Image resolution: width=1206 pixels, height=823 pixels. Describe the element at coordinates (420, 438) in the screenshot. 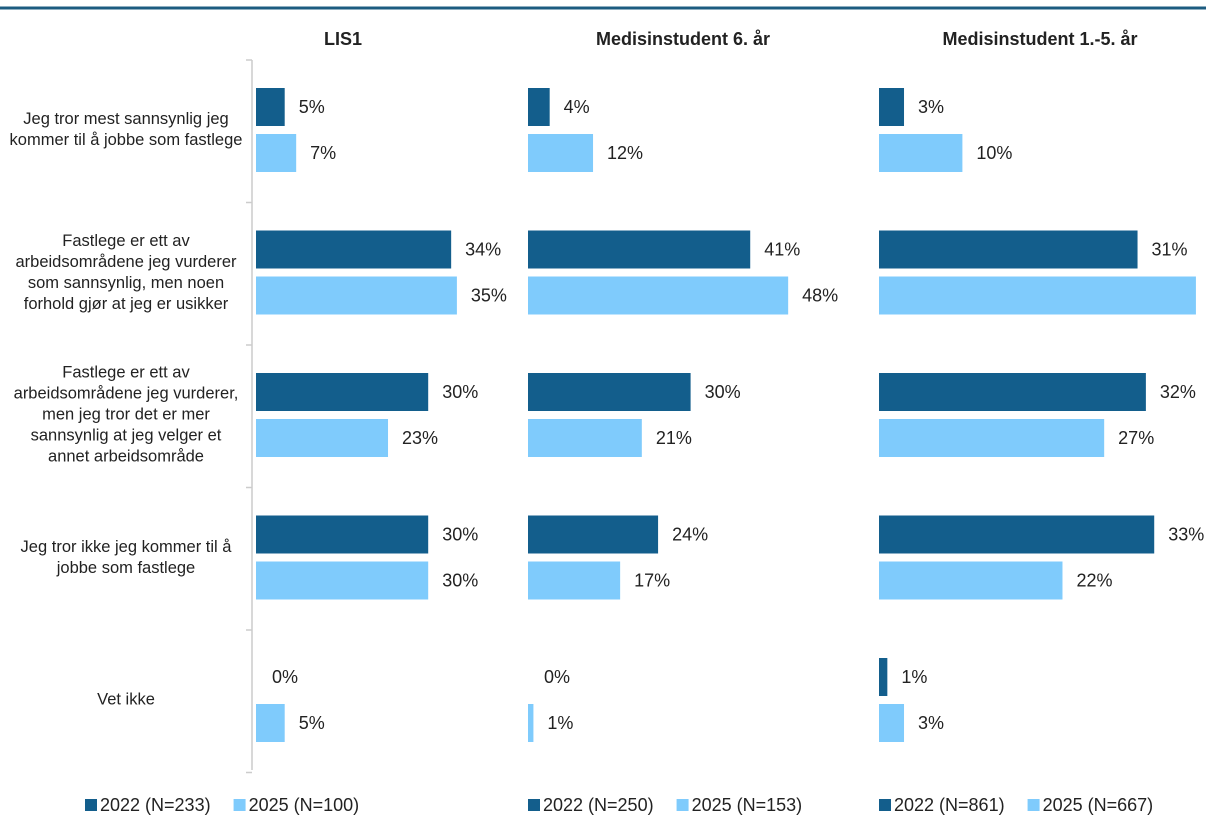

I see `value-label: 23%` at that location.